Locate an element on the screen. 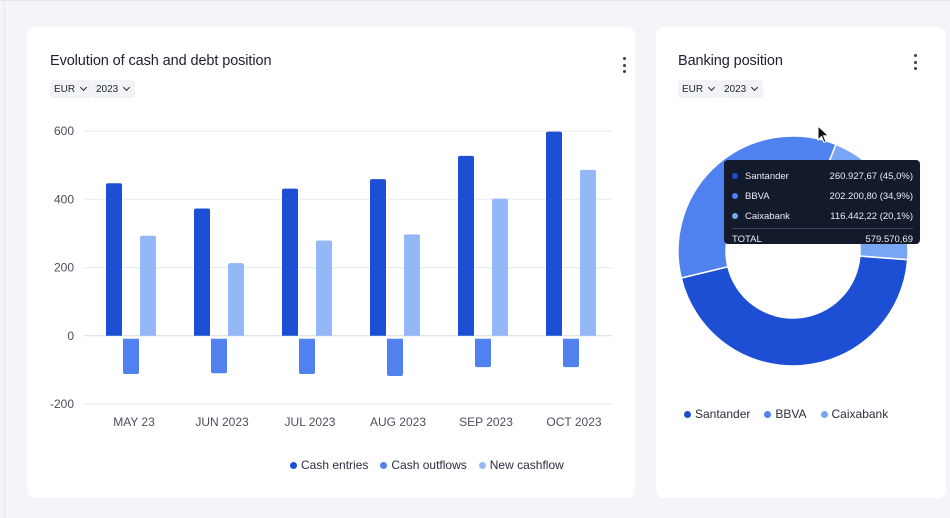 The width and height of the screenshot is (950, 518). tooltip-name: Caixabank is located at coordinates (767, 216).